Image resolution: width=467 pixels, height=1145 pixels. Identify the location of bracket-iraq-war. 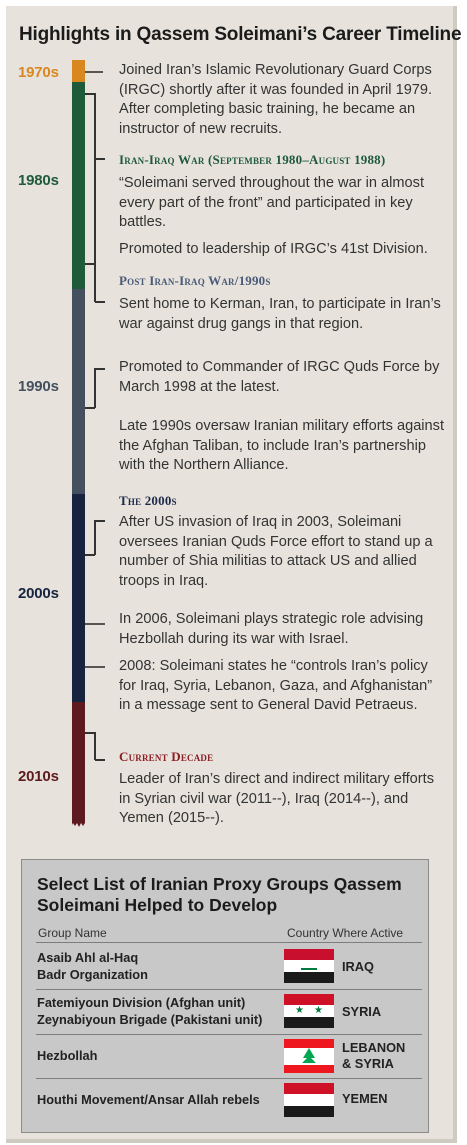
(95, 178).